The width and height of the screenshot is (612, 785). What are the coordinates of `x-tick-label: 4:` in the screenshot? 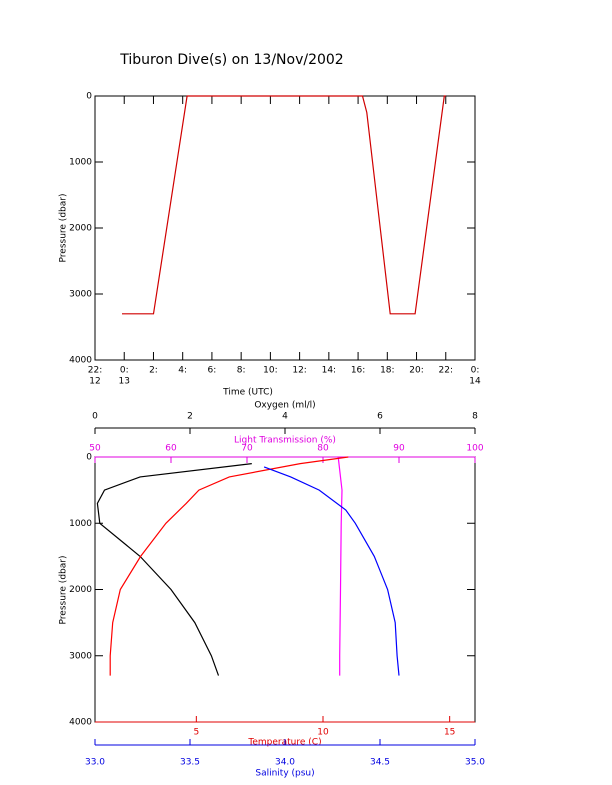 It's located at (182, 371).